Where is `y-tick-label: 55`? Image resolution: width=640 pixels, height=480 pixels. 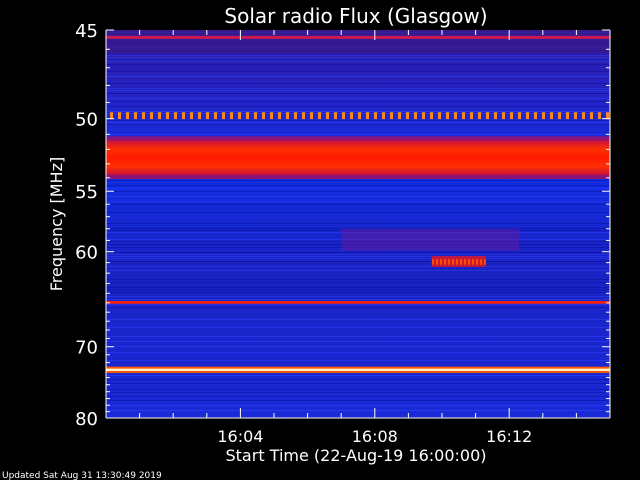 y-tick-label: 55 is located at coordinates (86, 192).